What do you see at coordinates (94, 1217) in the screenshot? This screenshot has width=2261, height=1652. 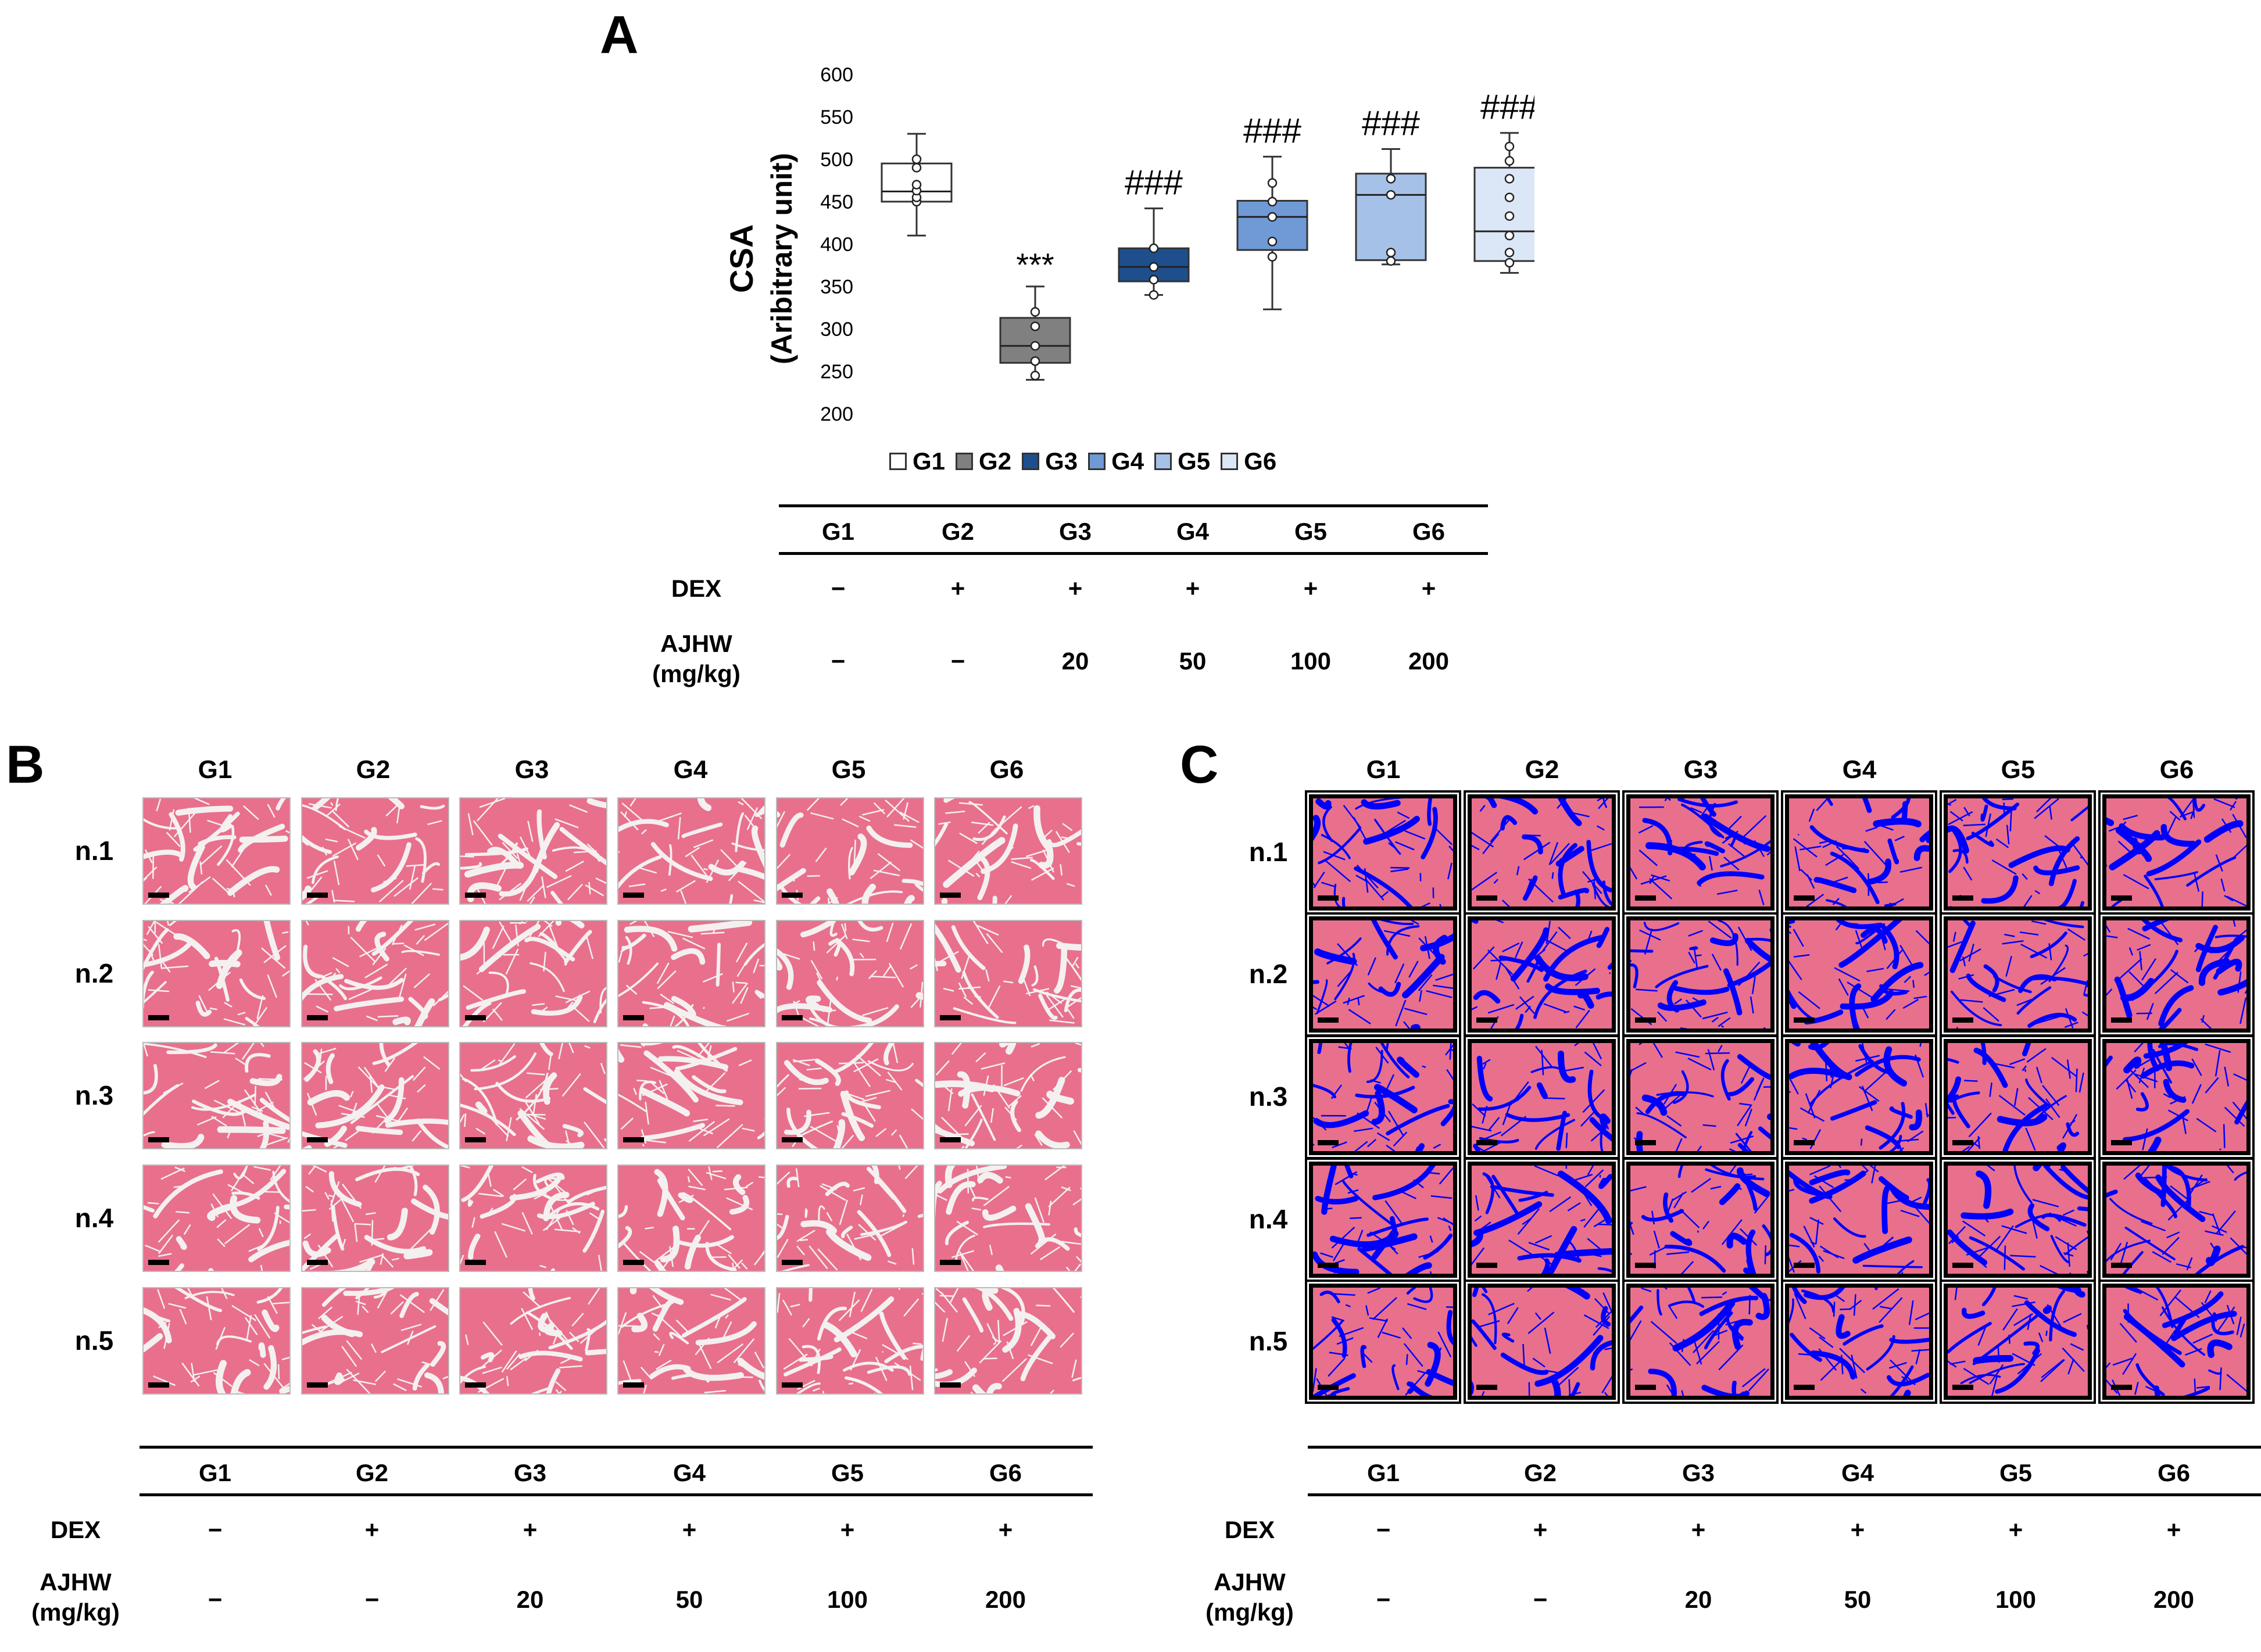 I see `grid-row-label: n.4` at bounding box center [94, 1217].